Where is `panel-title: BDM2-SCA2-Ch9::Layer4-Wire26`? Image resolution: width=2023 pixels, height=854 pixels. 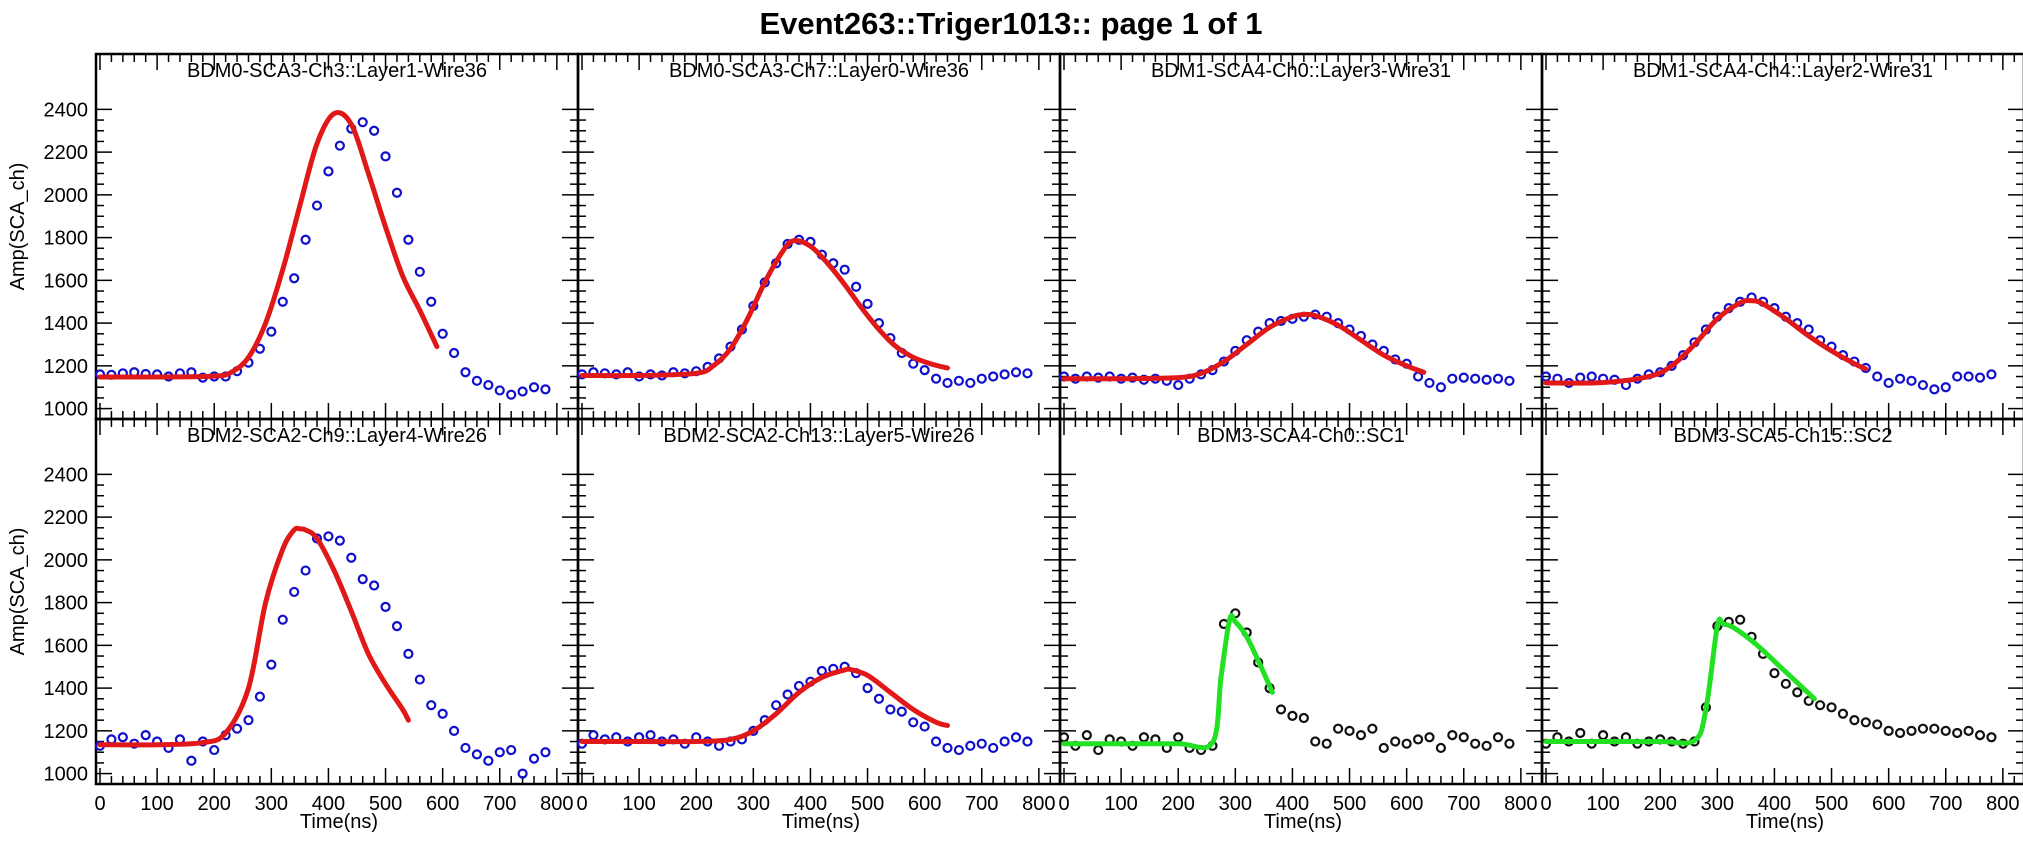
panel-title: BDM2-SCA2-Ch9::Layer4-Wire26 is located at coordinates (337, 436).